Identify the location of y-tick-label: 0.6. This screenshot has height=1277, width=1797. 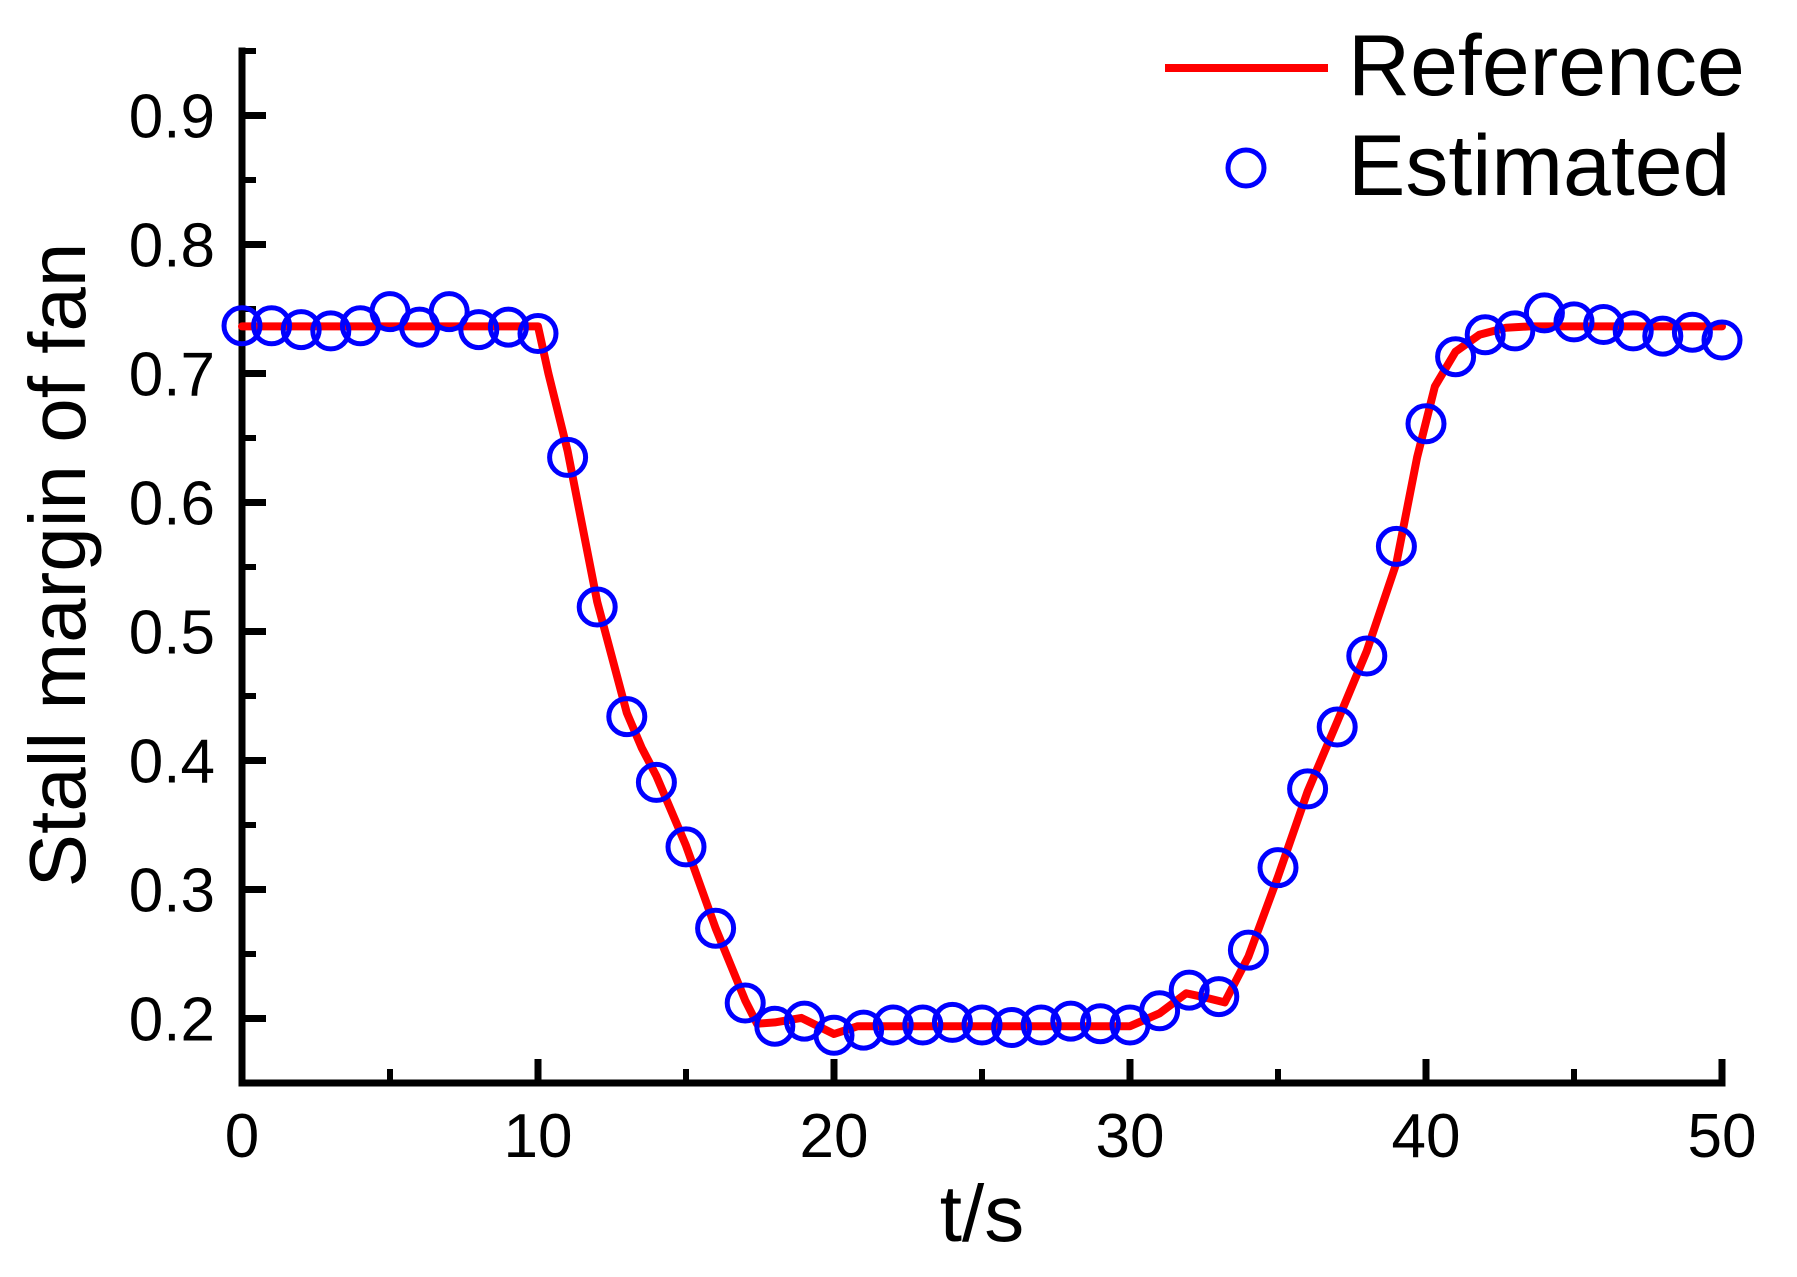
(172, 504).